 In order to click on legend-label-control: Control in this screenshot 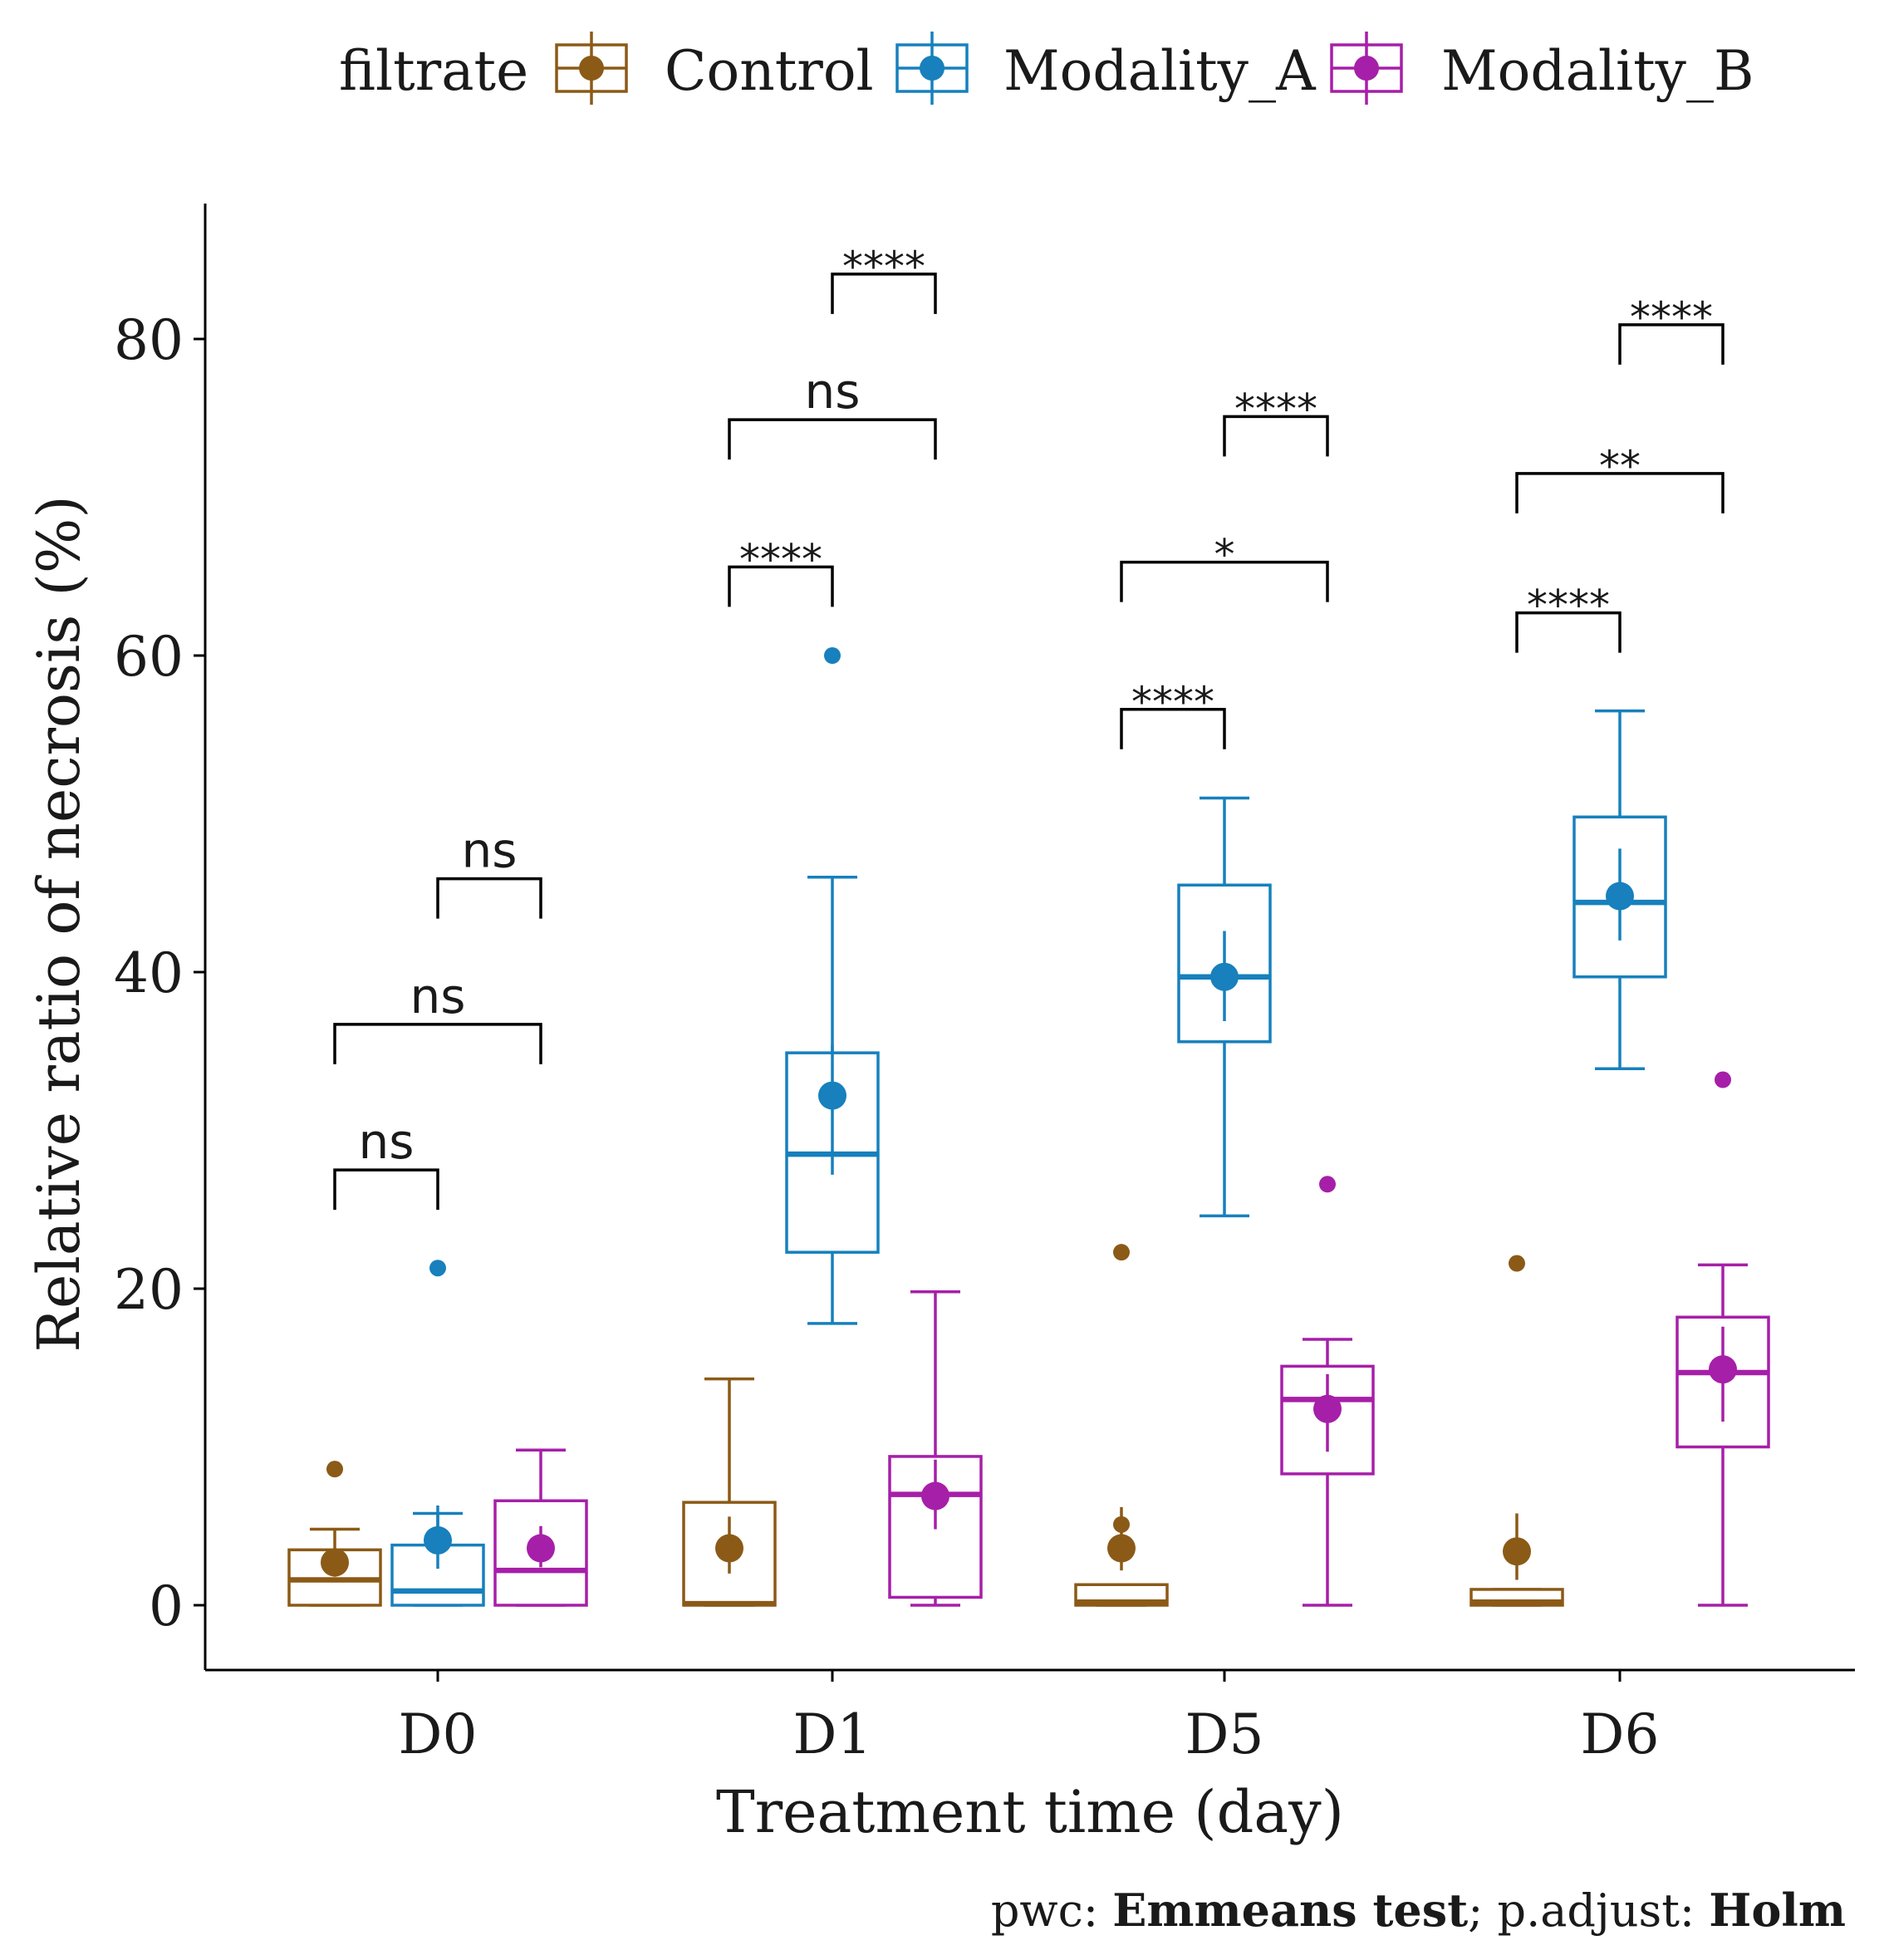, I will do `click(769, 71)`.